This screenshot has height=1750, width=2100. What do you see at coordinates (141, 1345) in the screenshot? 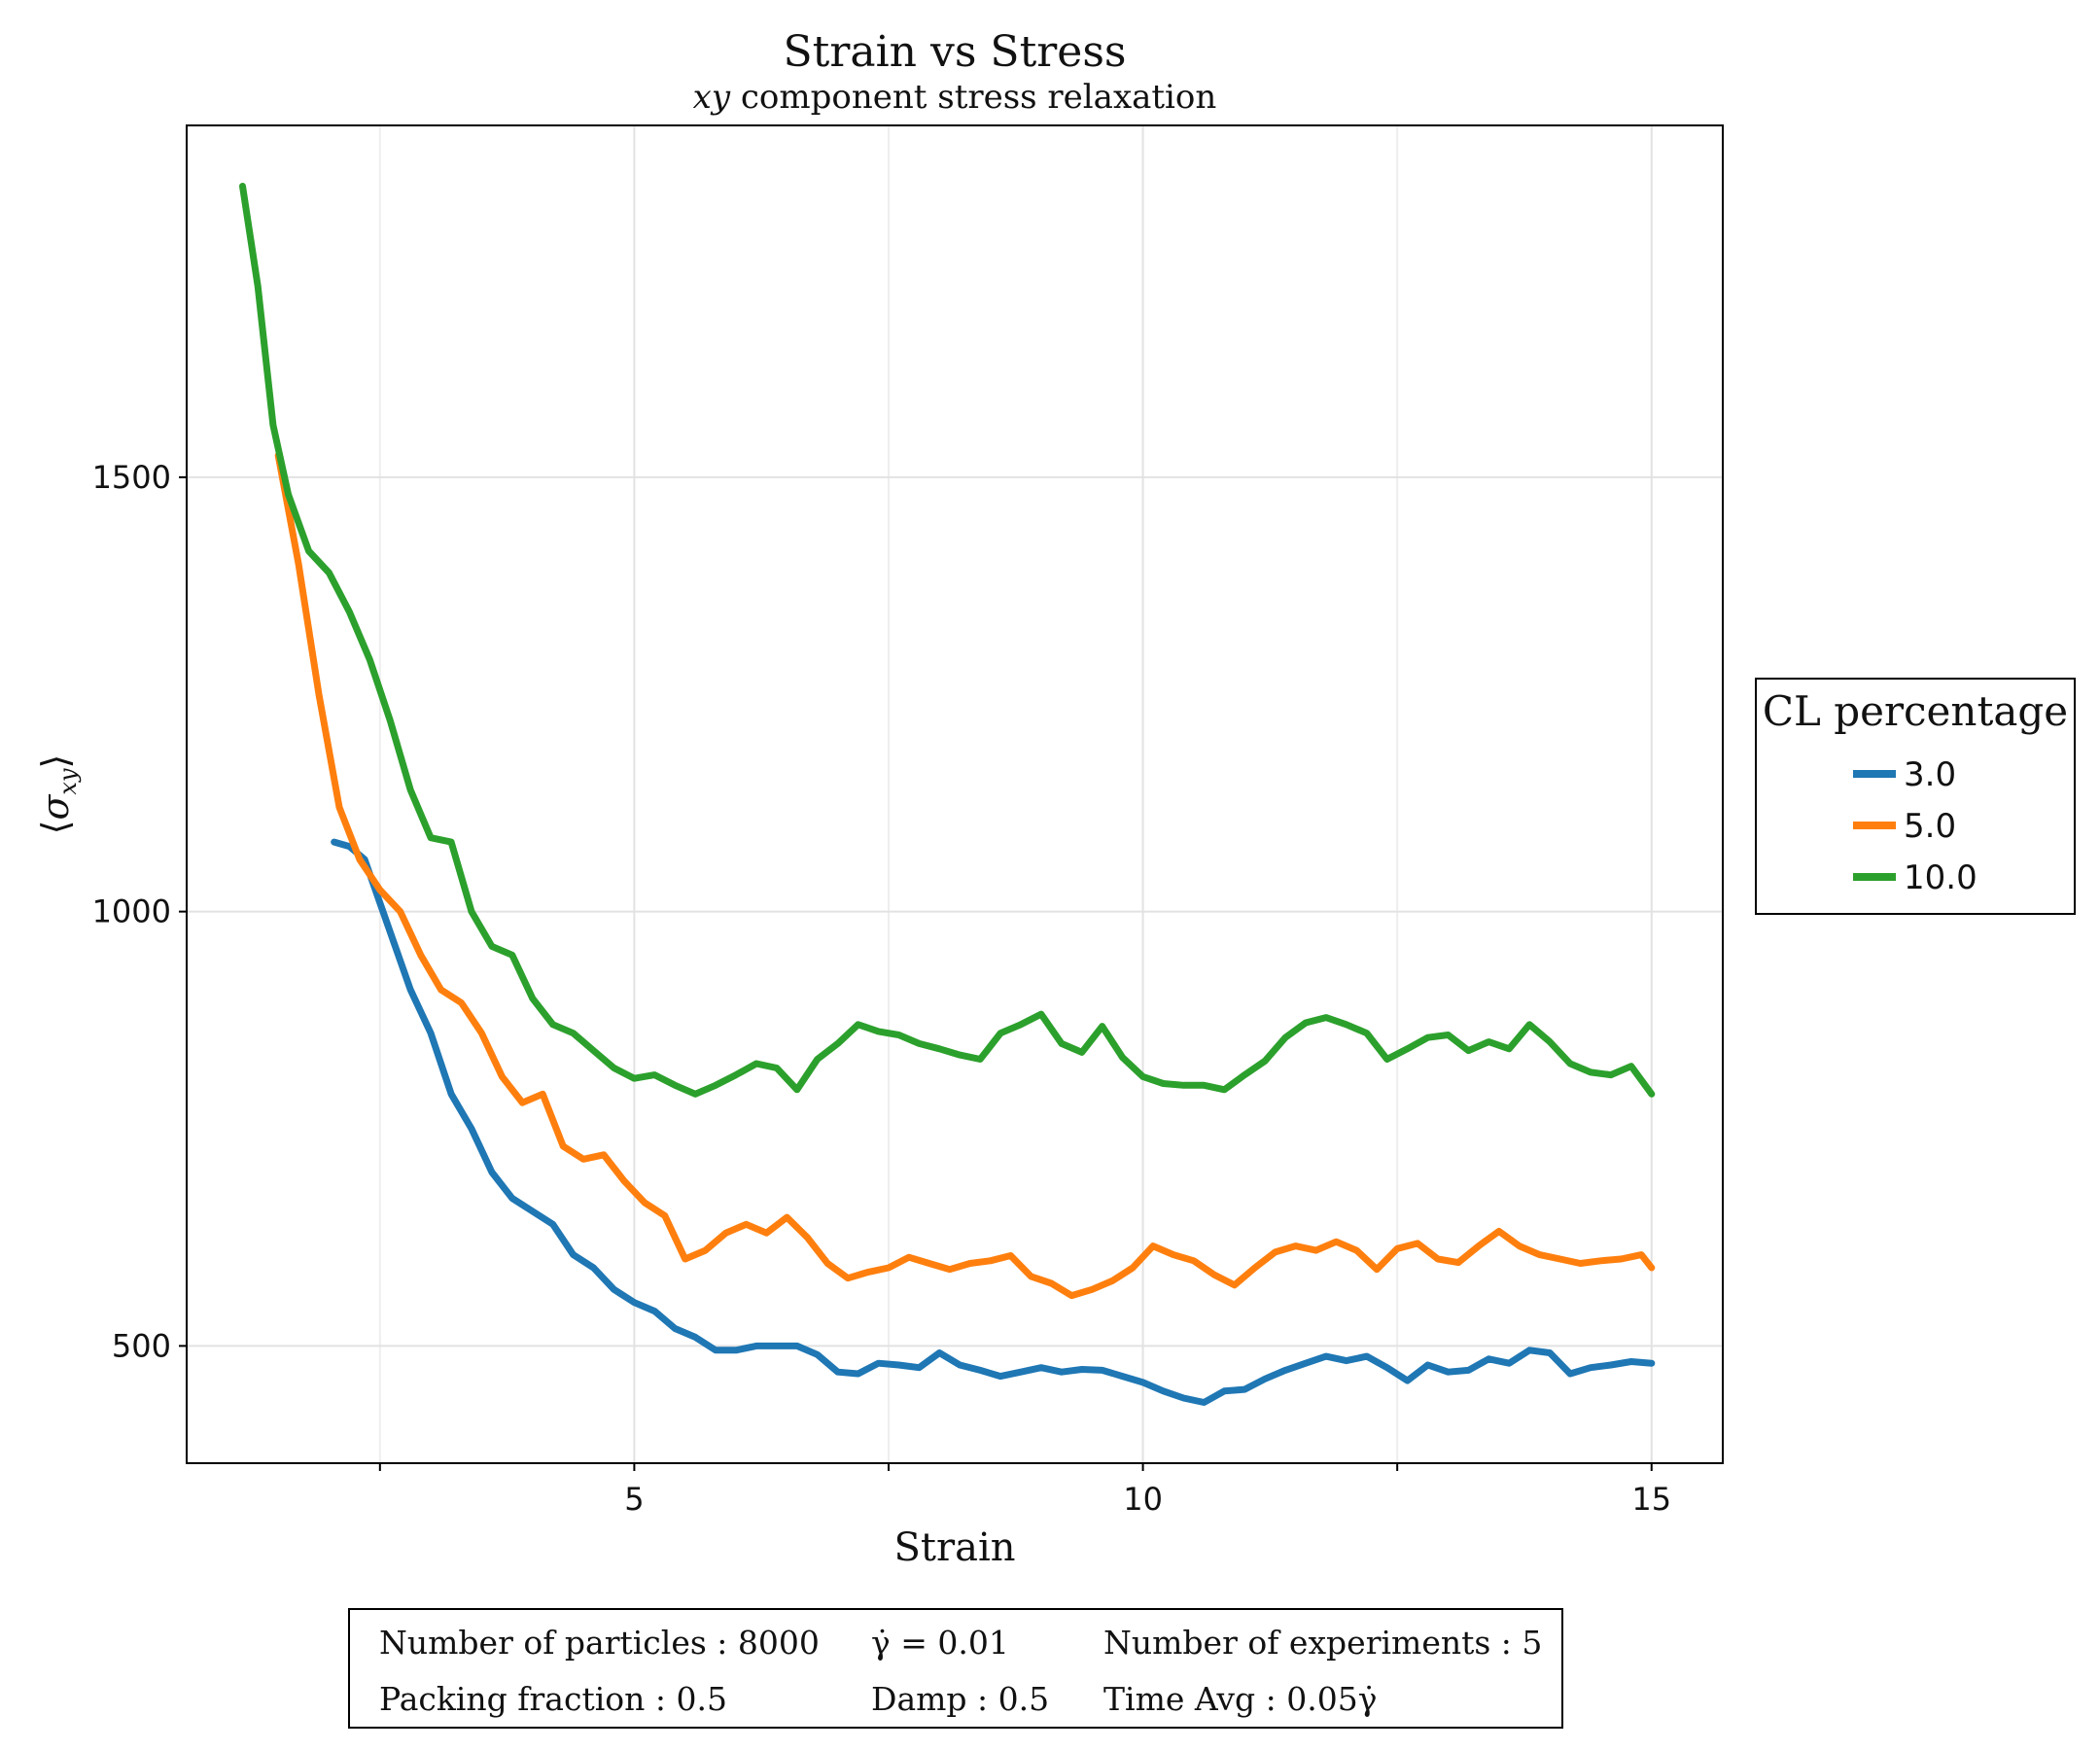
I see `y-tick-label: 500` at bounding box center [141, 1345].